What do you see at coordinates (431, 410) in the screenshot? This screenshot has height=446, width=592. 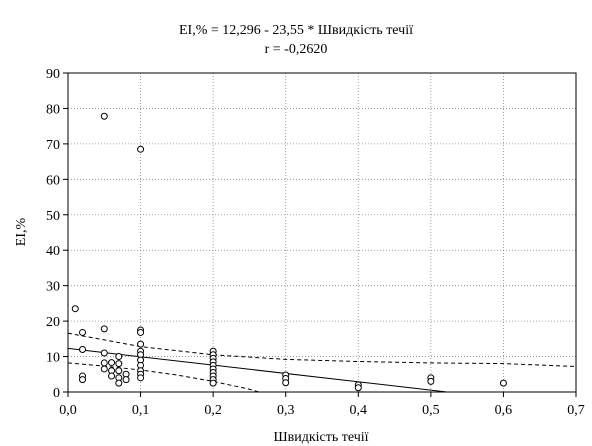 I see `x-tick-label: 0,5` at bounding box center [431, 410].